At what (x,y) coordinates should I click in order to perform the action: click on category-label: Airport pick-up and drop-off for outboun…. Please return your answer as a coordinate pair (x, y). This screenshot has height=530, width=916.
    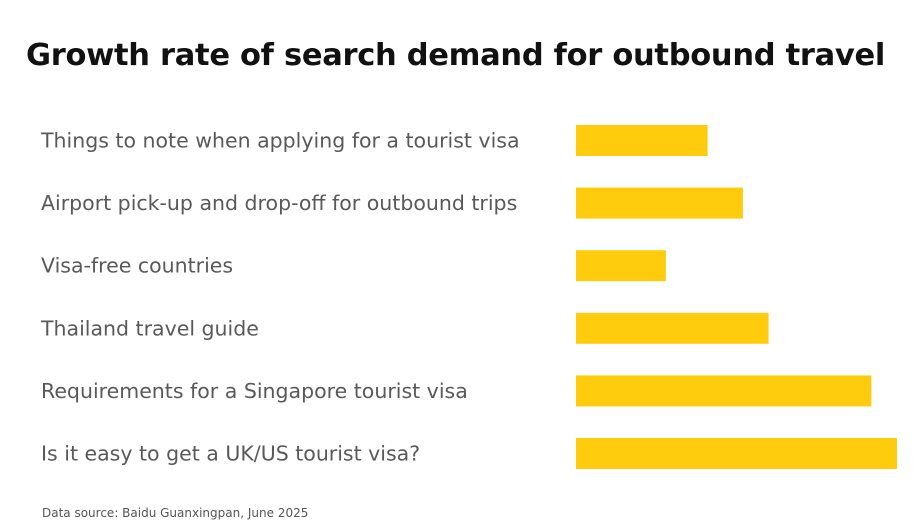
    Looking at the image, I should click on (279, 203).